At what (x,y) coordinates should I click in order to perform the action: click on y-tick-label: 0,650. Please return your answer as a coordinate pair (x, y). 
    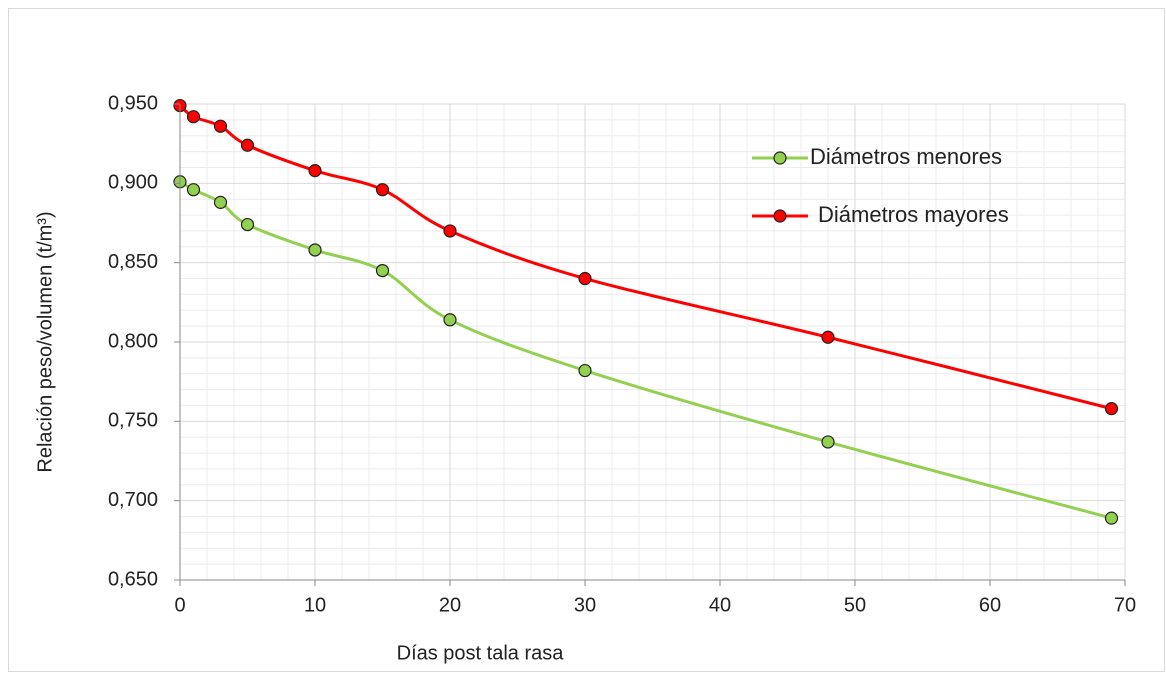
    Looking at the image, I should click on (133, 579).